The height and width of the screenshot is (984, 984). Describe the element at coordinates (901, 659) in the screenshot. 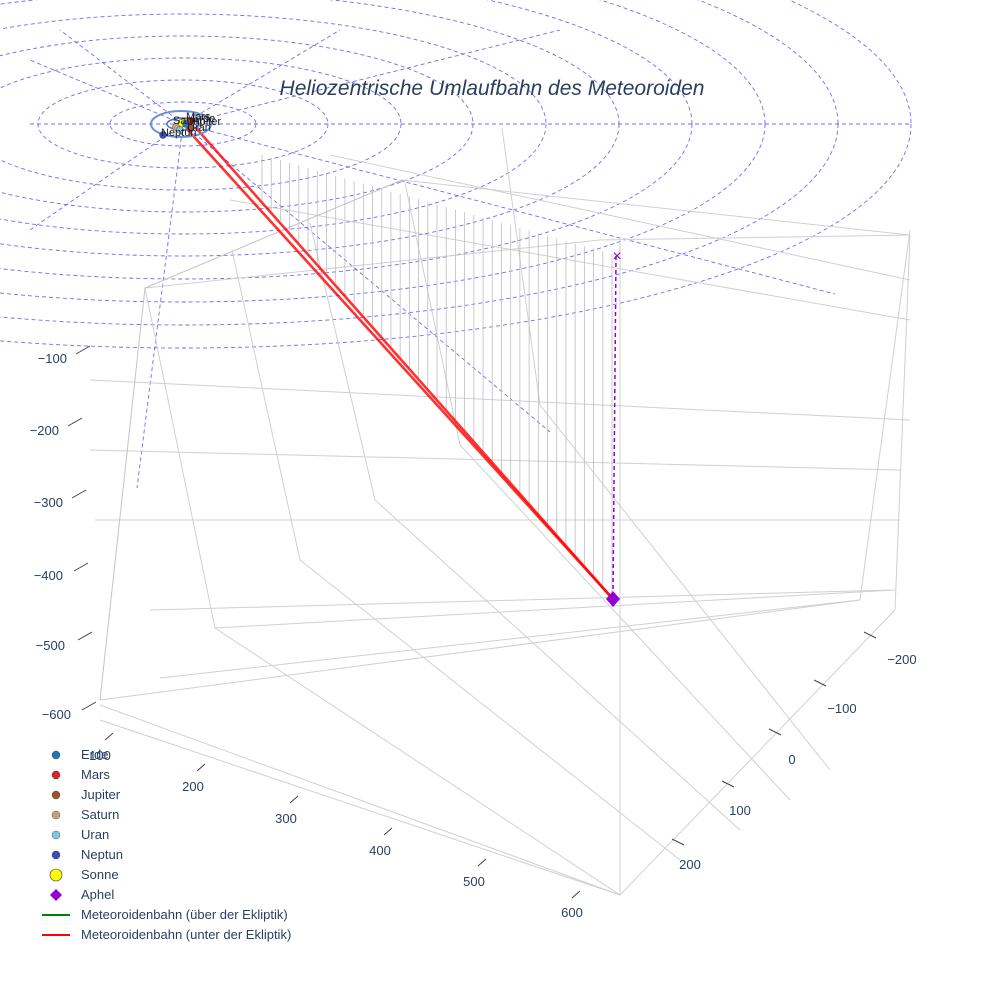

I see `y-tick-label: −200` at that location.